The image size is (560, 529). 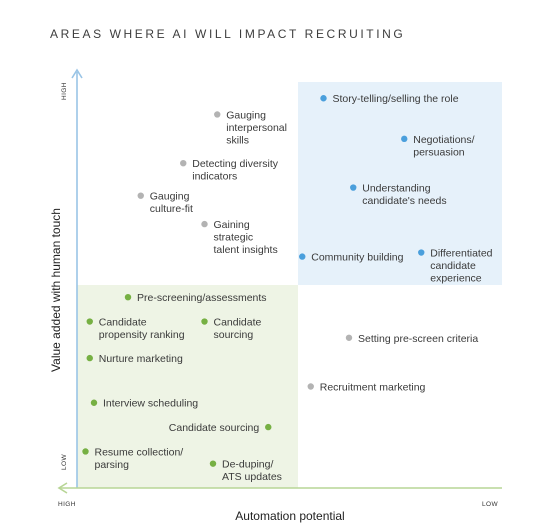 I want to click on data-point: Gauging culture-fit, so click(x=165, y=203).